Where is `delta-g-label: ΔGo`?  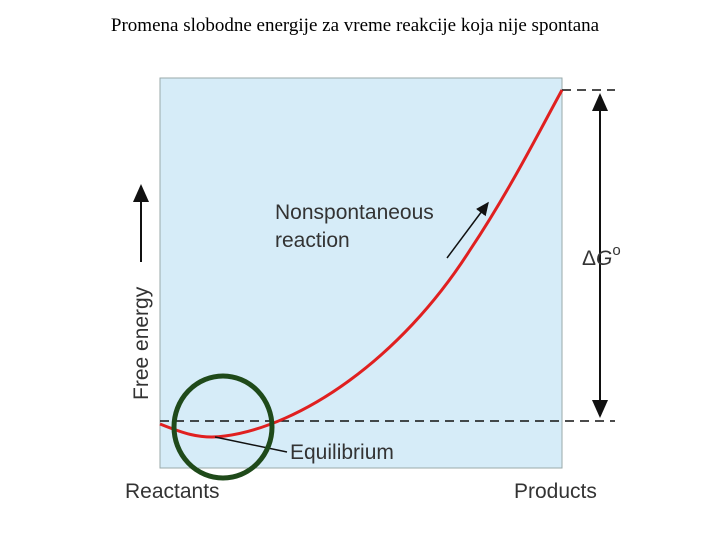
delta-g-label: ΔGo is located at coordinates (601, 256).